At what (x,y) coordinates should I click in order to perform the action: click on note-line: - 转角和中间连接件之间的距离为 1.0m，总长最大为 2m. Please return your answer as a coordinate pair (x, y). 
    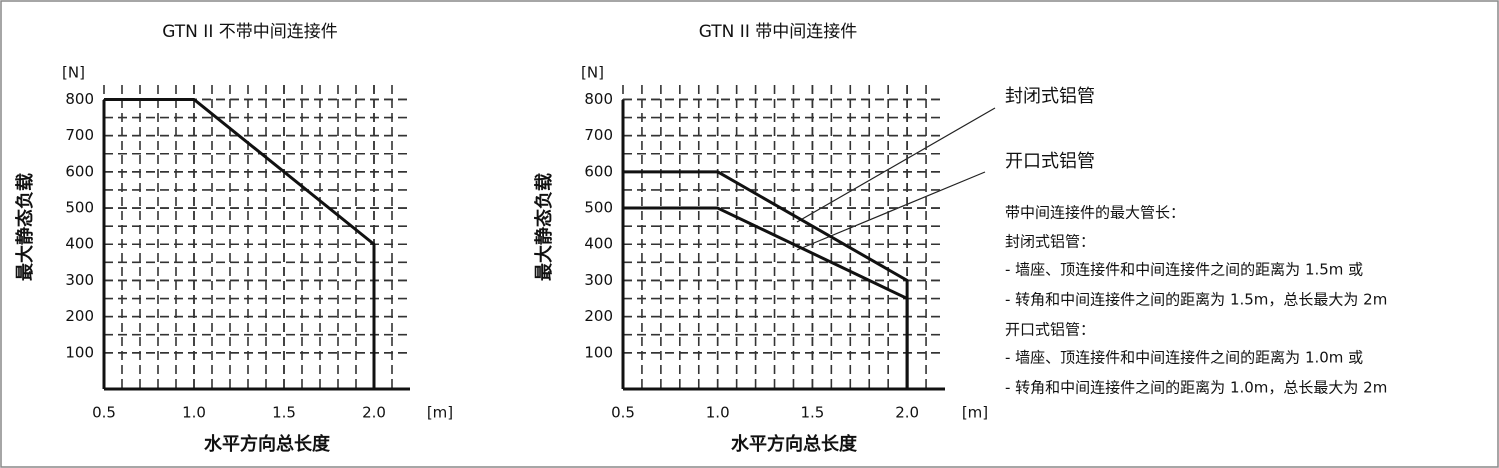
    Looking at the image, I should click on (1196, 388).